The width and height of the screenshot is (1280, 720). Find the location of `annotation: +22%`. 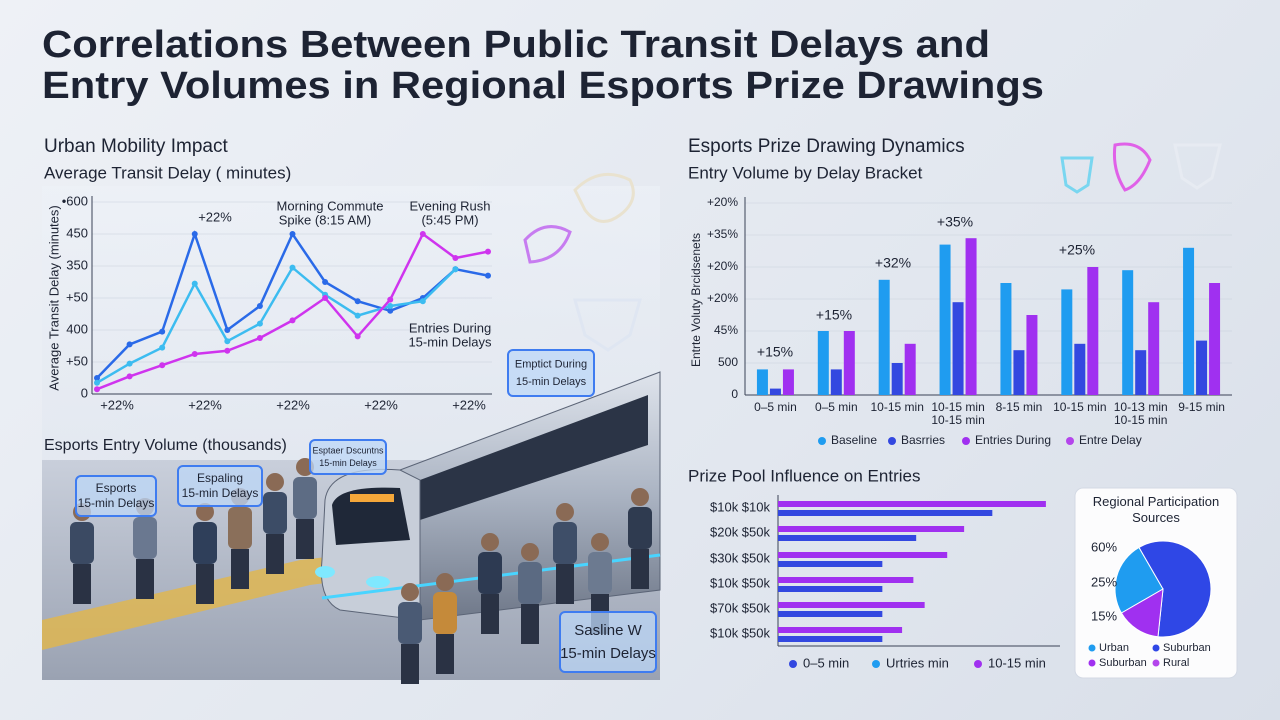

annotation: +22% is located at coordinates (215, 216).